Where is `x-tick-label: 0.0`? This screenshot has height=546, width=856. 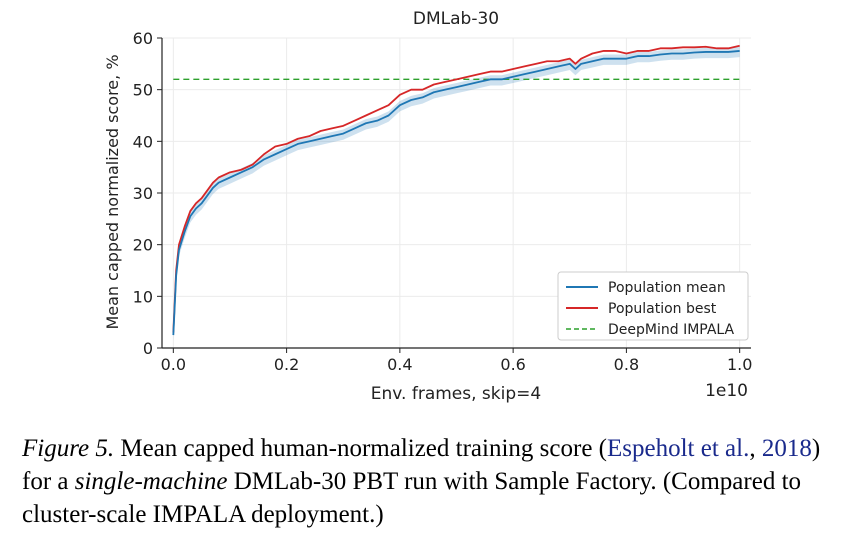
x-tick-label: 0.0 is located at coordinates (173, 364).